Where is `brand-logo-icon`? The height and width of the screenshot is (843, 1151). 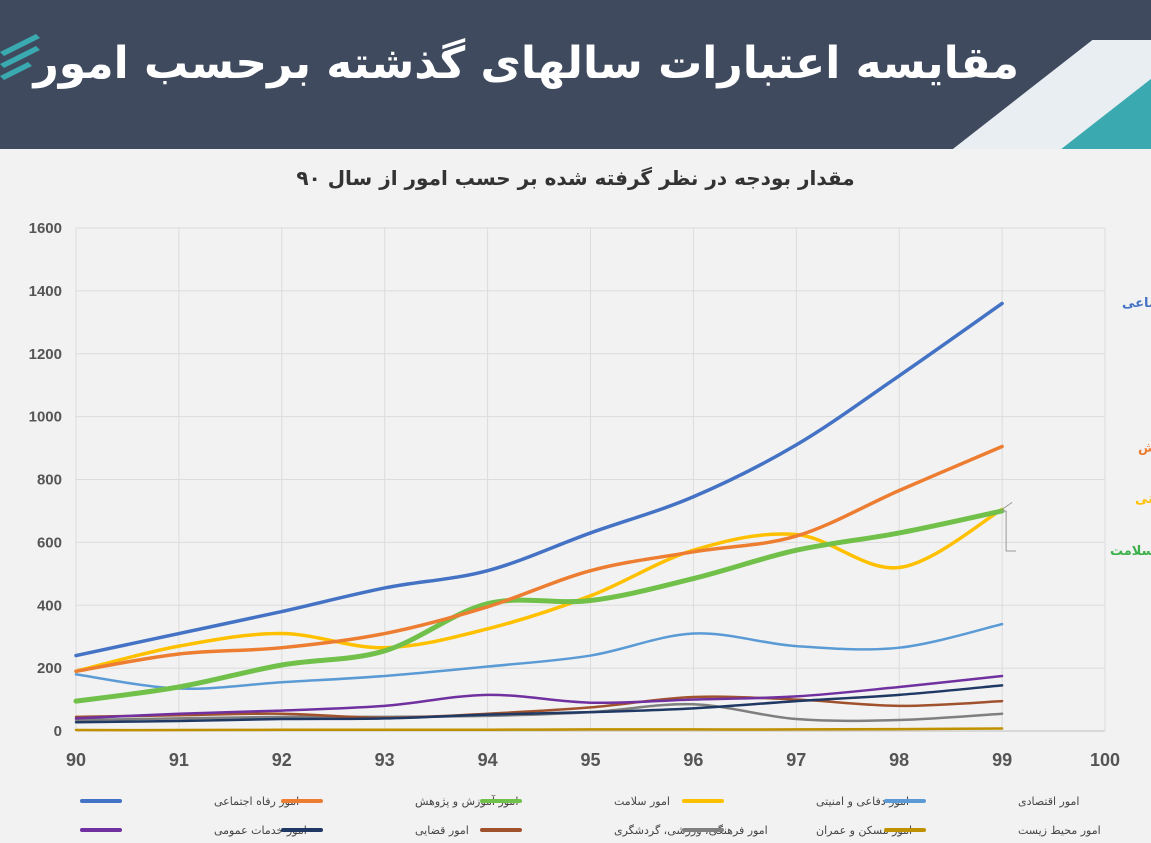
brand-logo-icon is located at coordinates (20, 57).